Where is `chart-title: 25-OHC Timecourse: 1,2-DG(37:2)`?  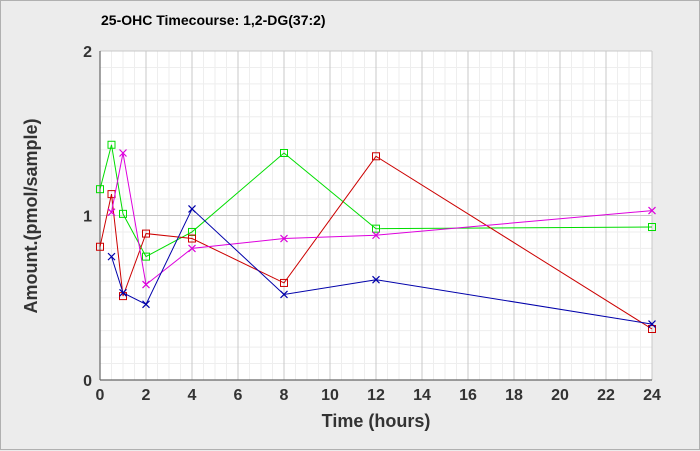
chart-title: 25-OHC Timecourse: 1,2-DG(37:2) is located at coordinates (213, 20).